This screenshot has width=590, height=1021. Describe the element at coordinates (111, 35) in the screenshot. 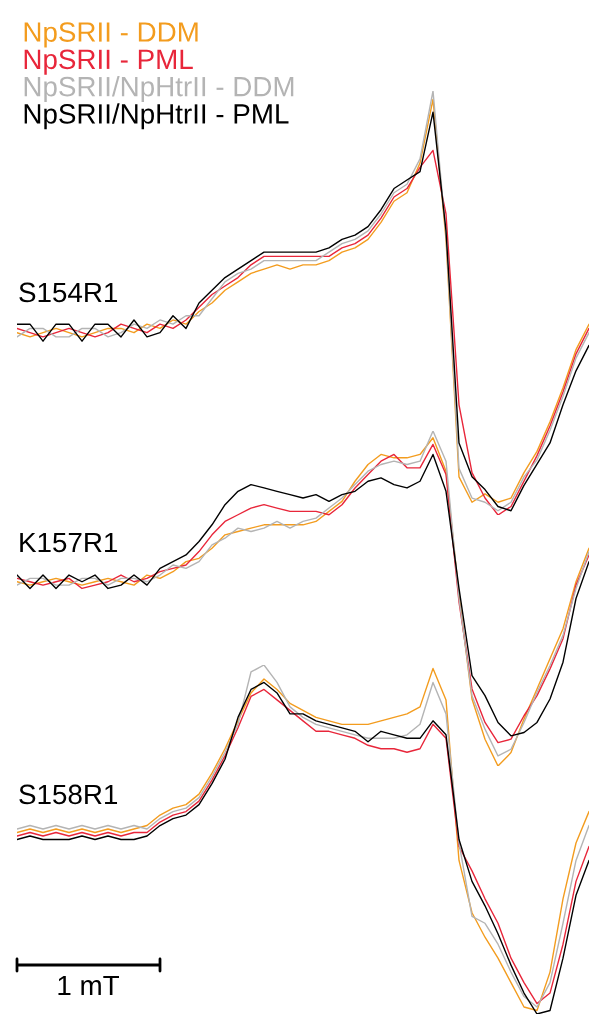

I see `text: NpSRII - DDM` at that location.